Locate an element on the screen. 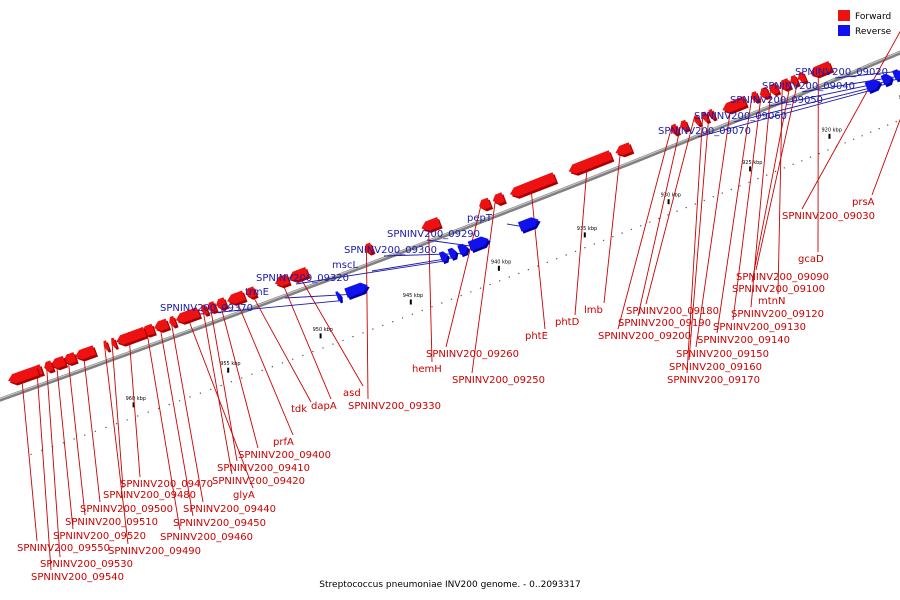 Image resolution: width=900 pixels, height=600 pixels. gene-asd is located at coordinates (298, 274).